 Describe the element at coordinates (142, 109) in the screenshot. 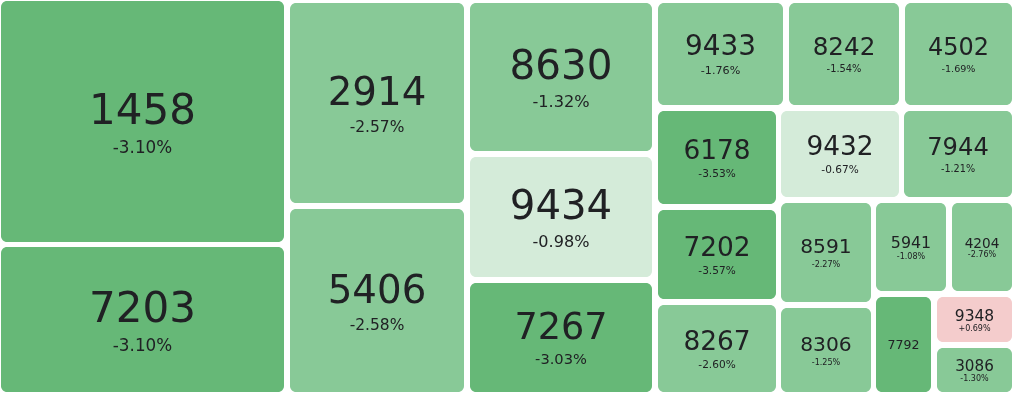

I see `category-label: 1458` at that location.